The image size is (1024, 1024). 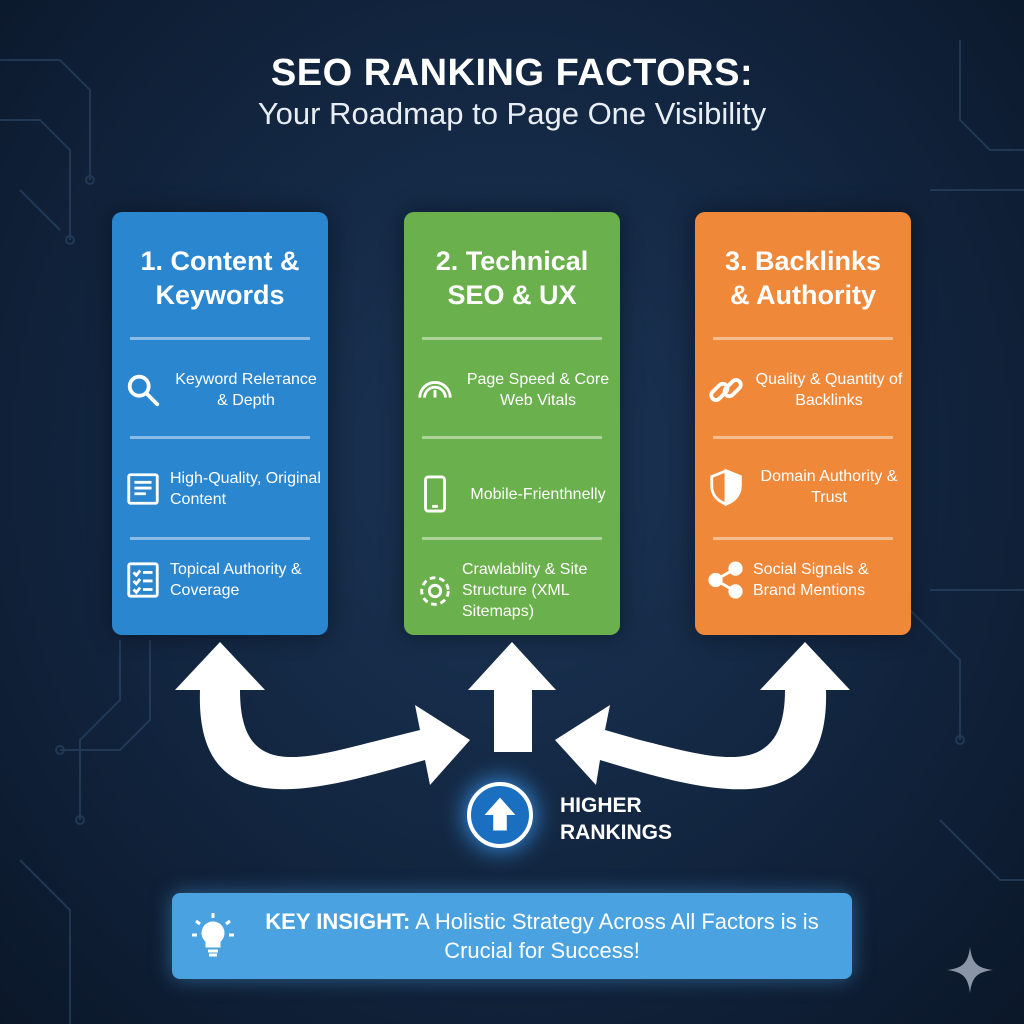 What do you see at coordinates (143, 489) in the screenshot?
I see `document-icon` at bounding box center [143, 489].